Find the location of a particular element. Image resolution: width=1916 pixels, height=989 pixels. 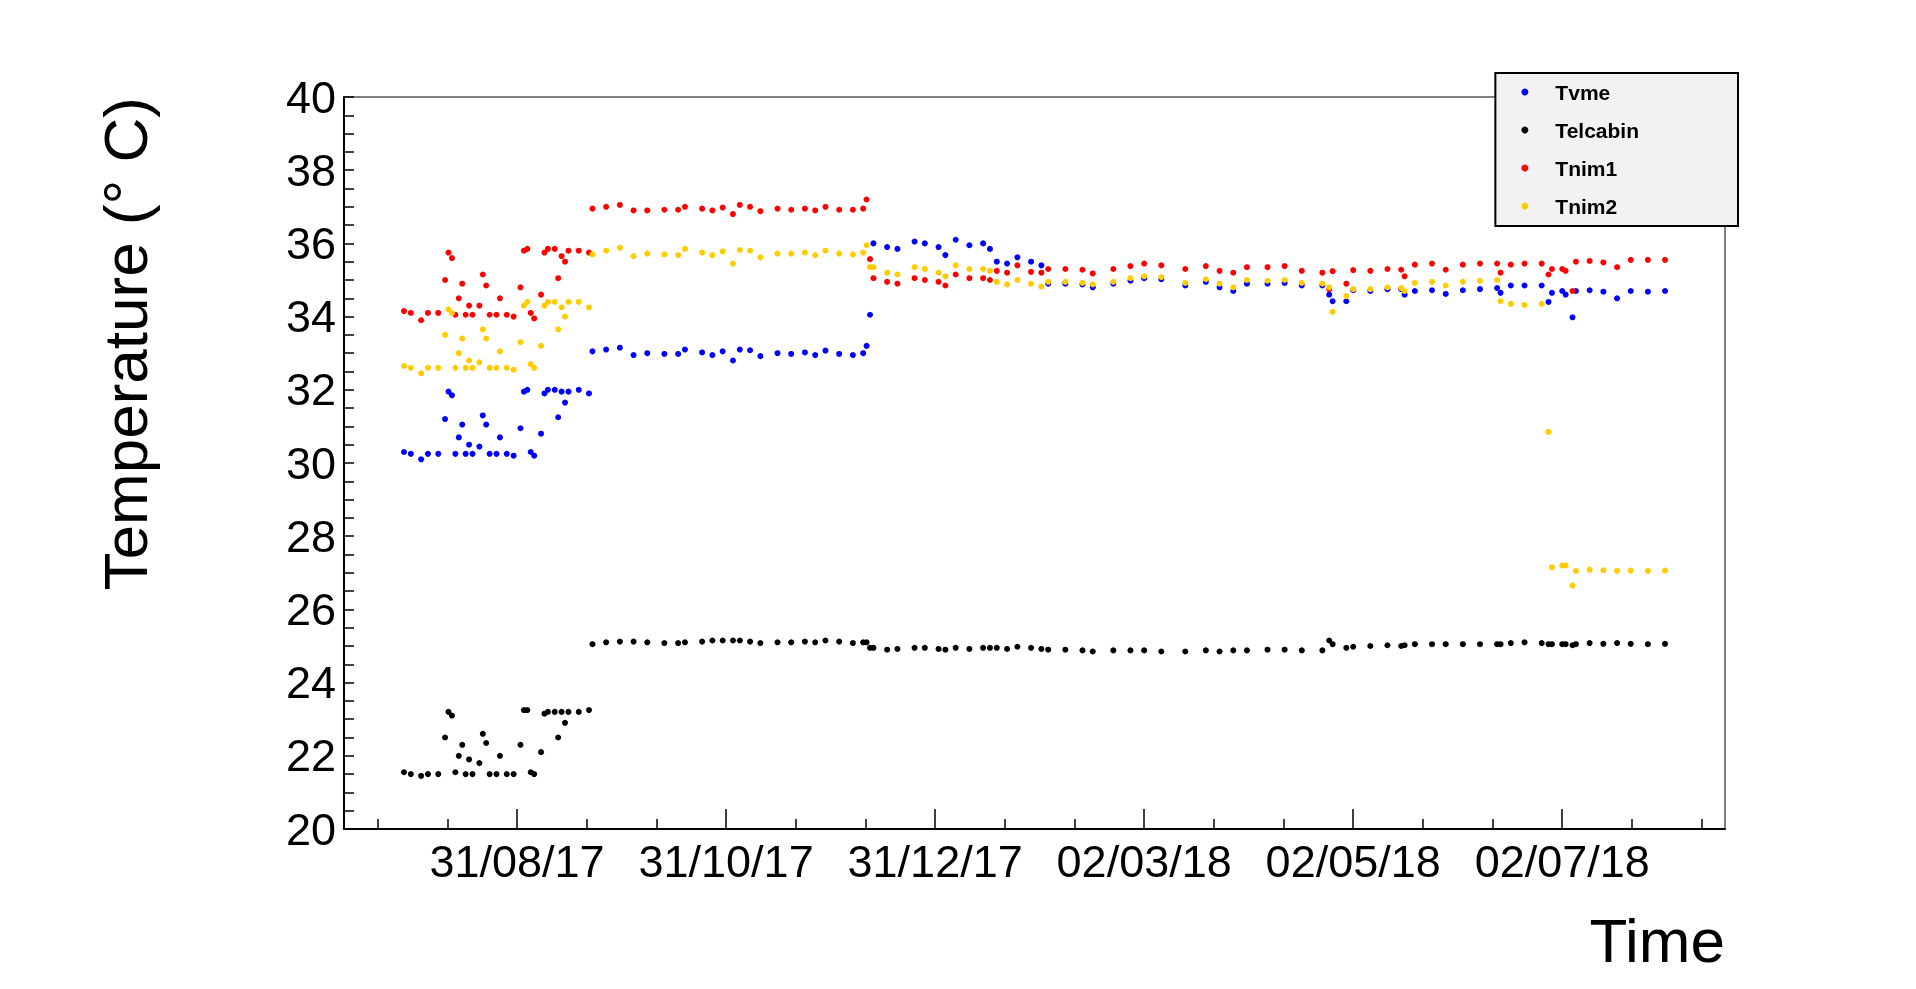

y-tick-label: 24 is located at coordinates (310, 683).